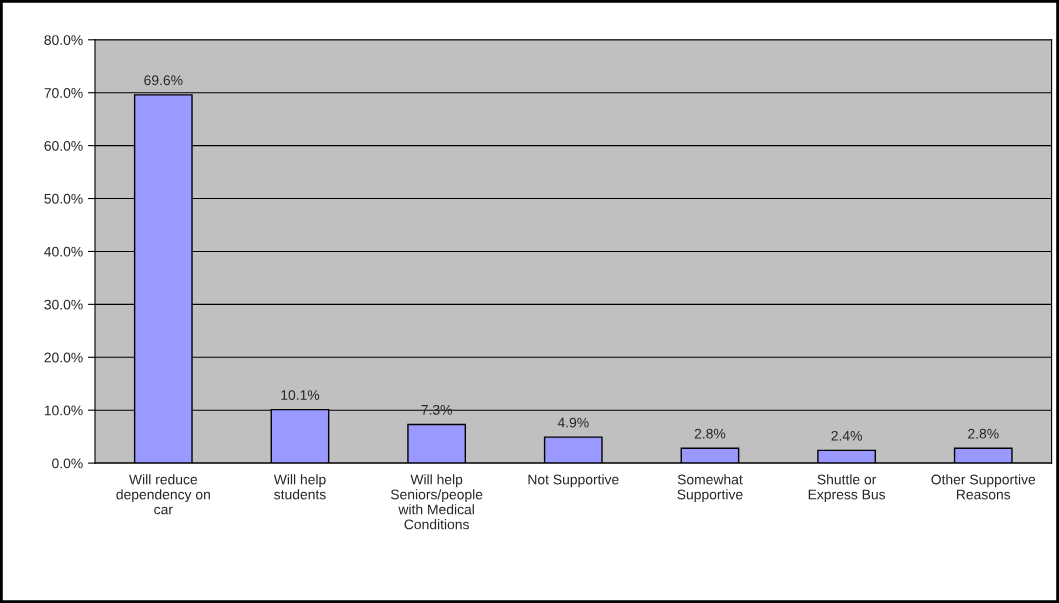  Describe the element at coordinates (846, 435) in the screenshot. I see `data-label: 2.4%` at that location.